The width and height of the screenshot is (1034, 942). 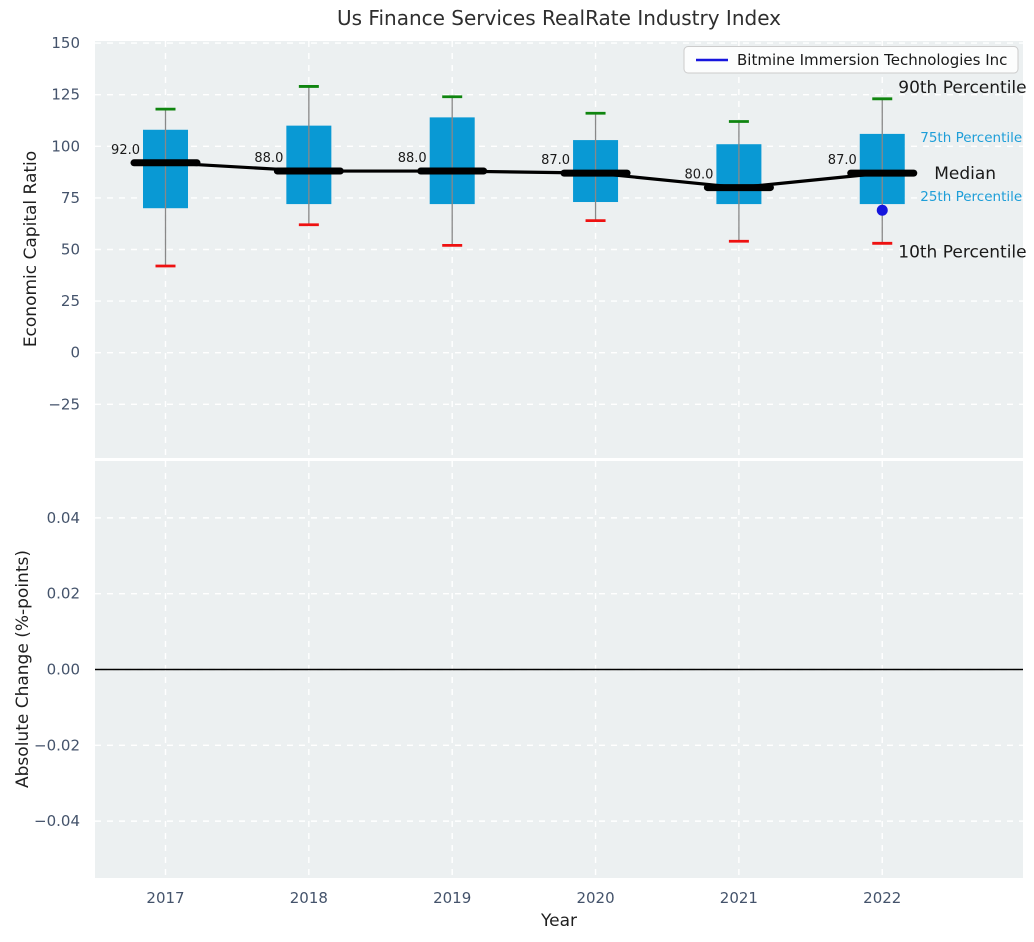 What do you see at coordinates (268, 158) in the screenshot?
I see `median-value-label-2018: 88.0` at bounding box center [268, 158].